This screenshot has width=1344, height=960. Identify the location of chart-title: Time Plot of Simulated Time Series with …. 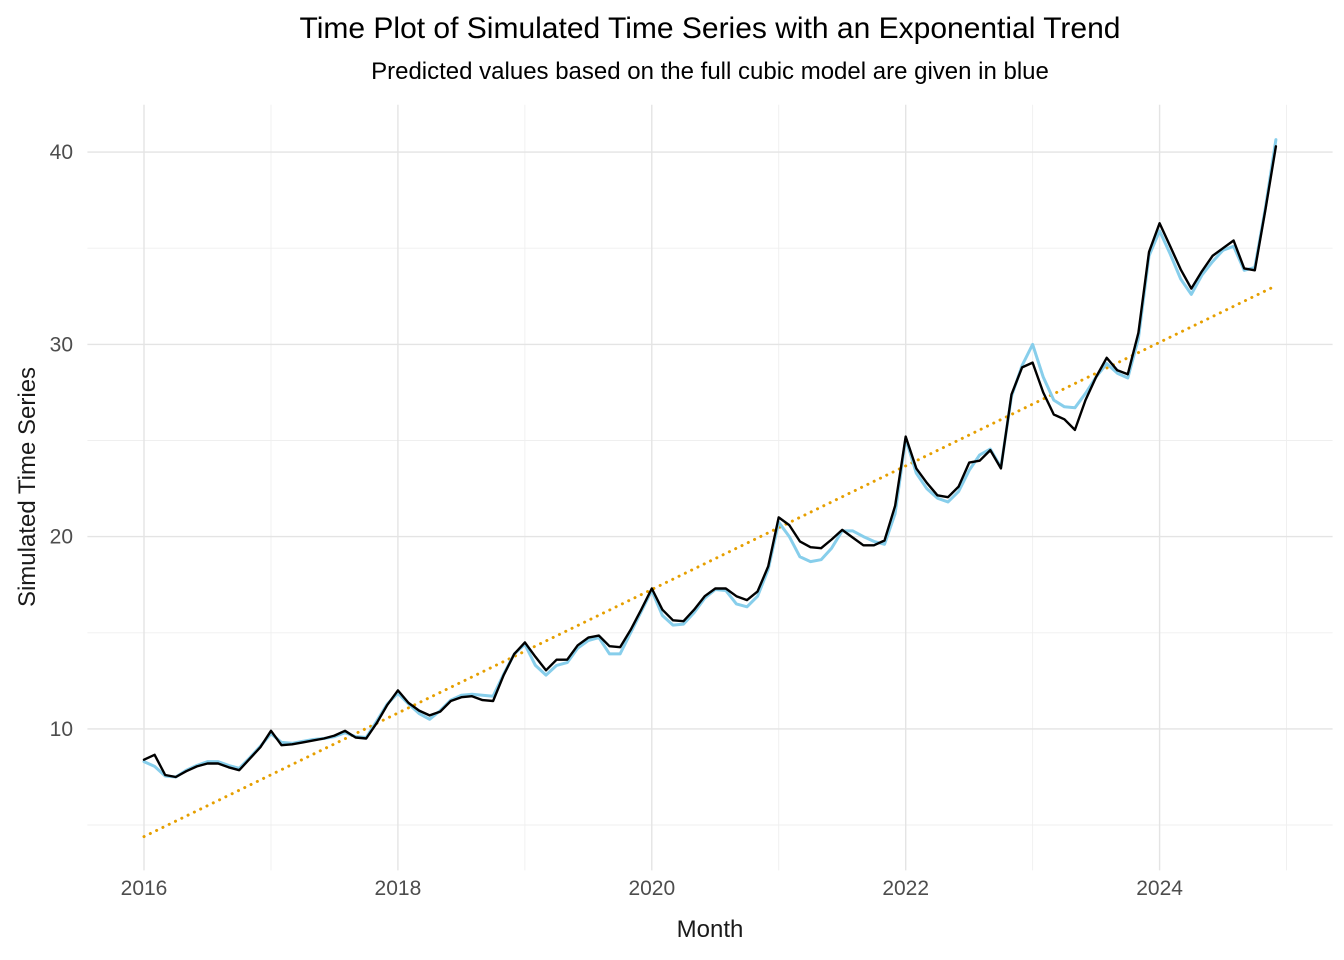
(710, 28).